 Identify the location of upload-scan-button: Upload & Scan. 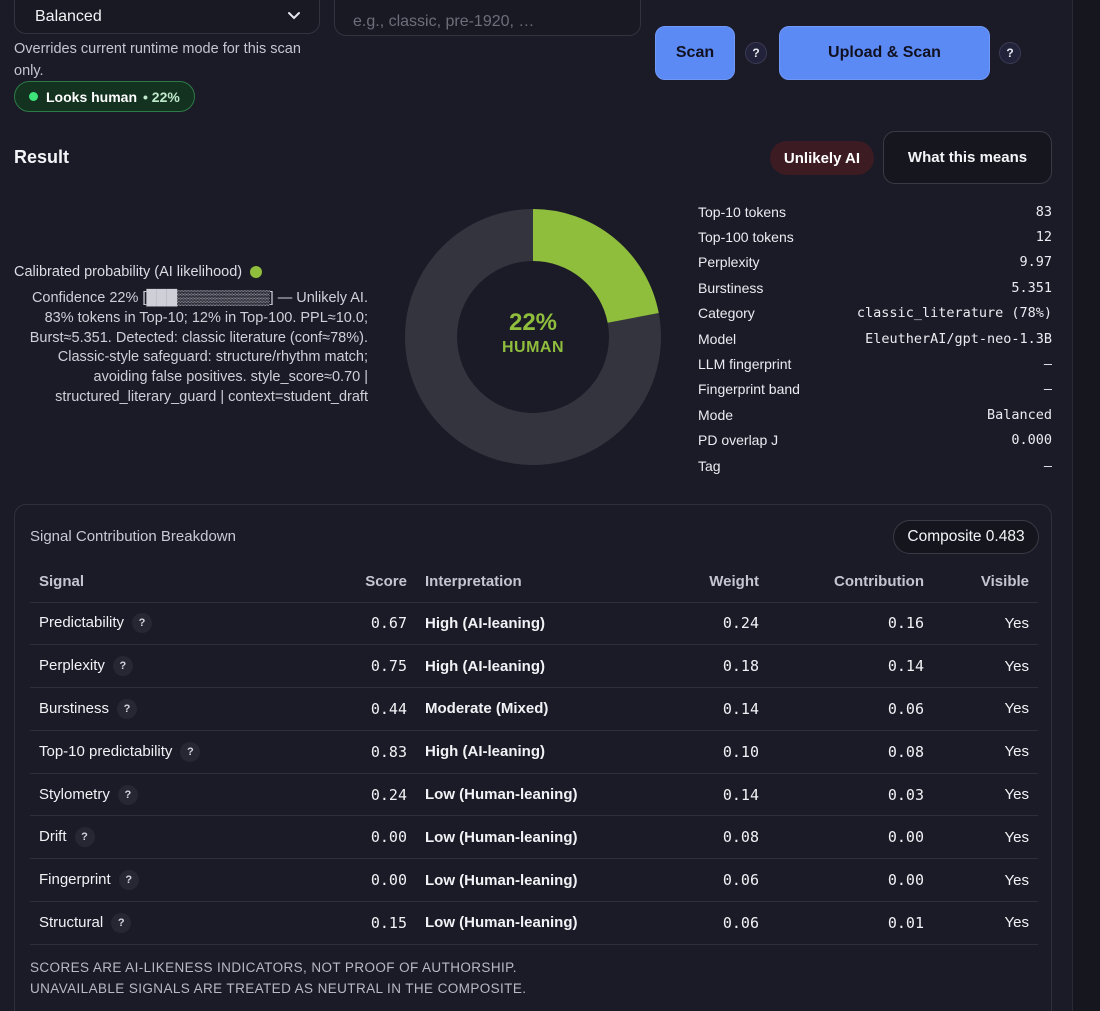
(884, 53).